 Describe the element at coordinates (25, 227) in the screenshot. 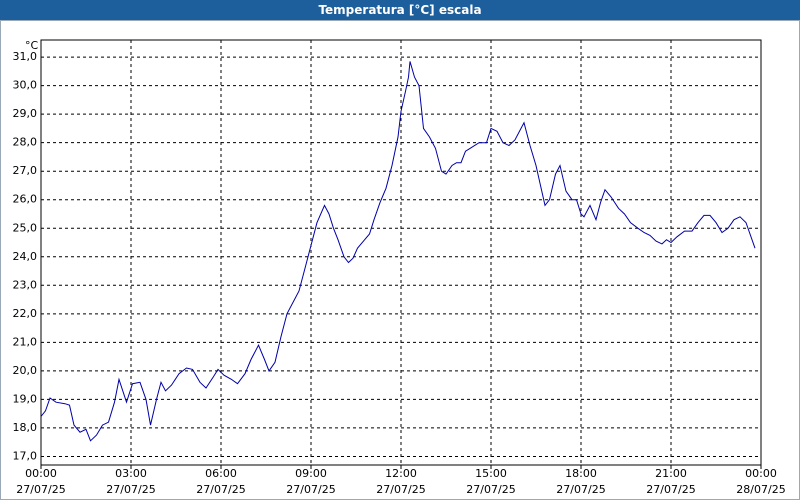

I see `y-tick-label: 25,0` at that location.